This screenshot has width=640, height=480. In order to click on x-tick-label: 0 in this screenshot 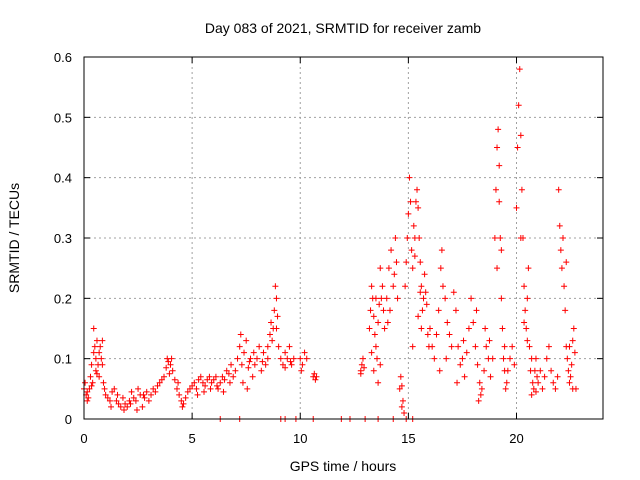, I will do `click(83, 438)`.